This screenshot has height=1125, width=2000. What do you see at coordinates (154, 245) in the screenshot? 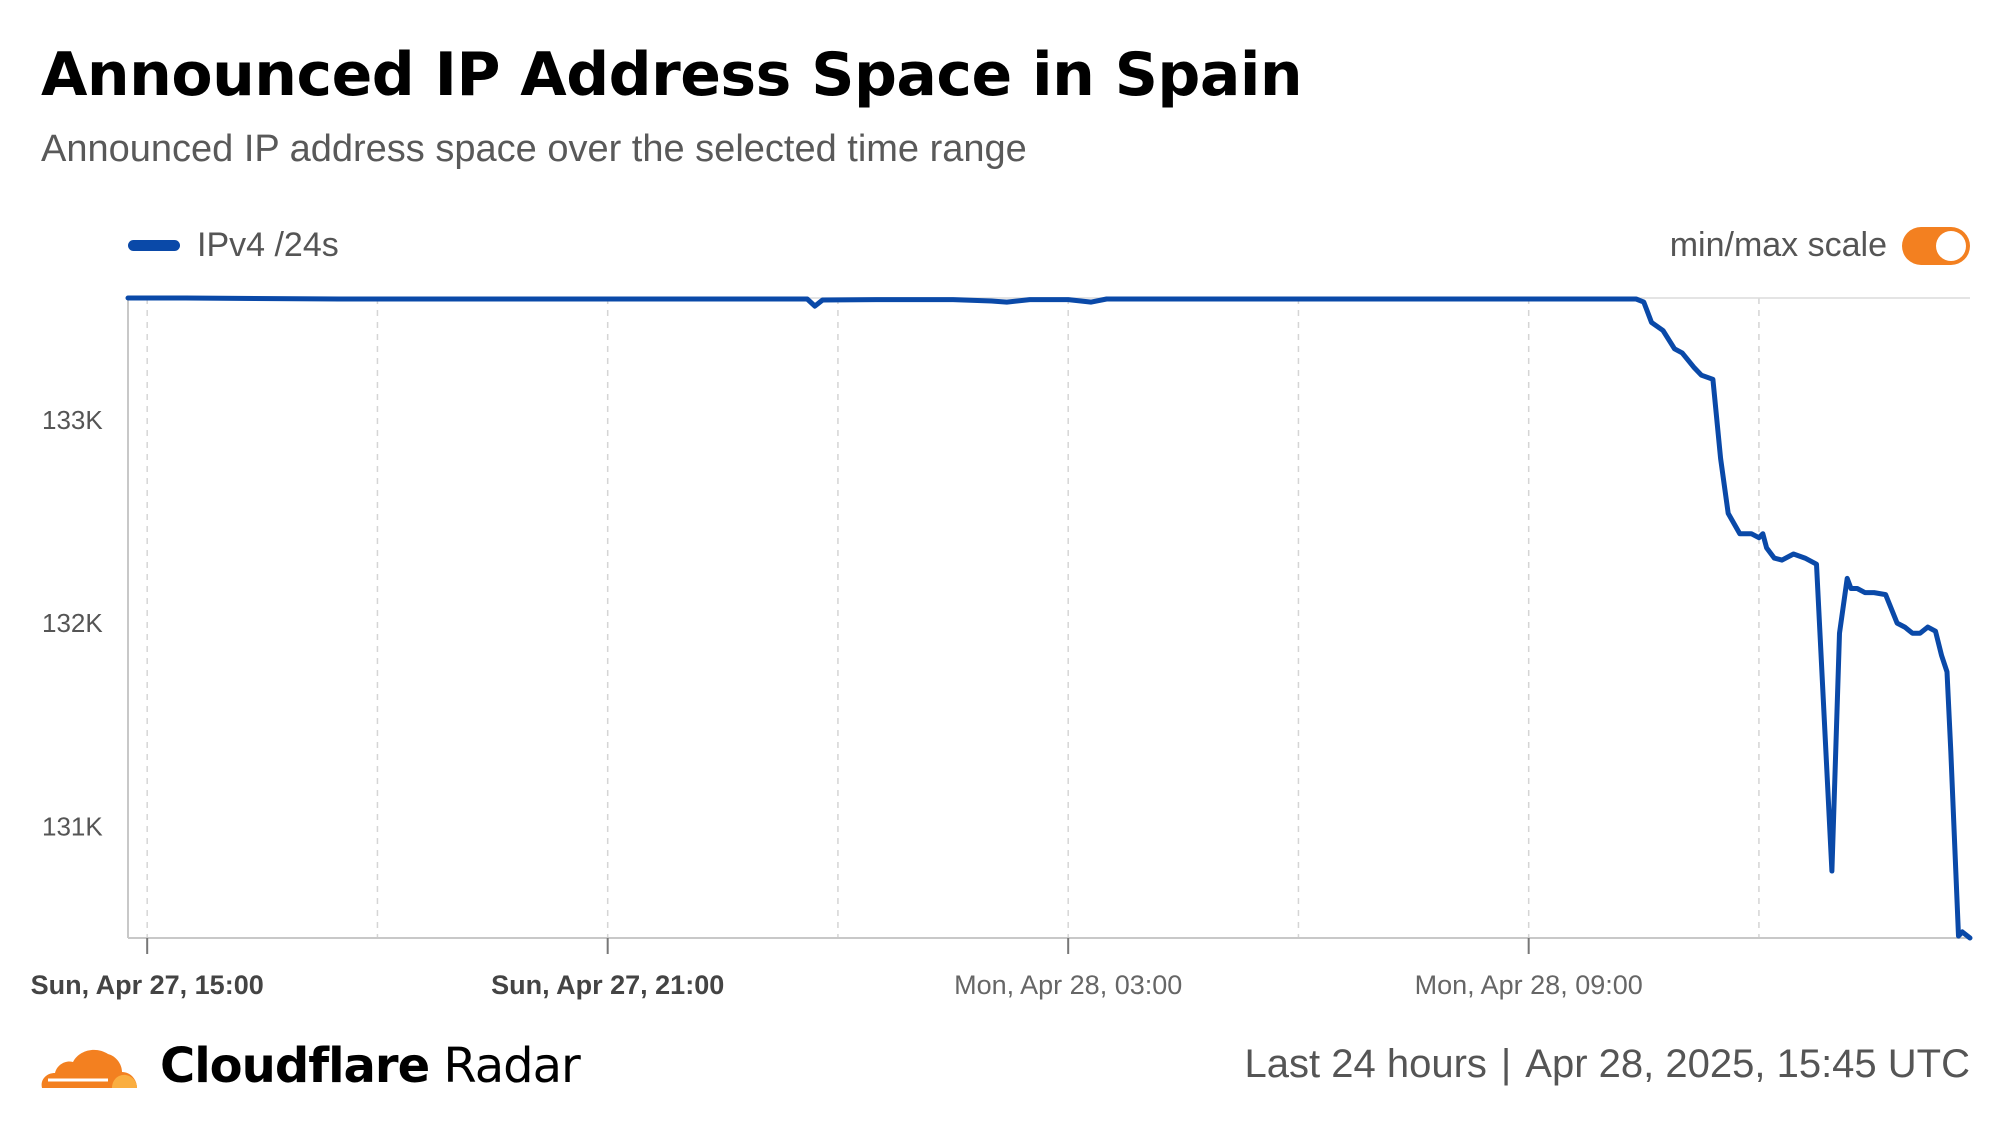
I see `legend-swatch-ipv4` at bounding box center [154, 245].